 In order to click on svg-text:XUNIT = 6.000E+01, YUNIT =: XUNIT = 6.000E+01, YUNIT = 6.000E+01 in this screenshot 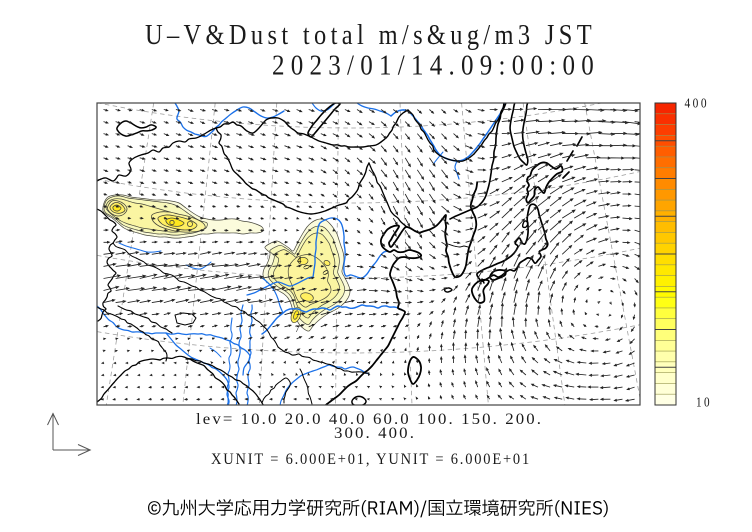, I will do `click(371, 459)`.